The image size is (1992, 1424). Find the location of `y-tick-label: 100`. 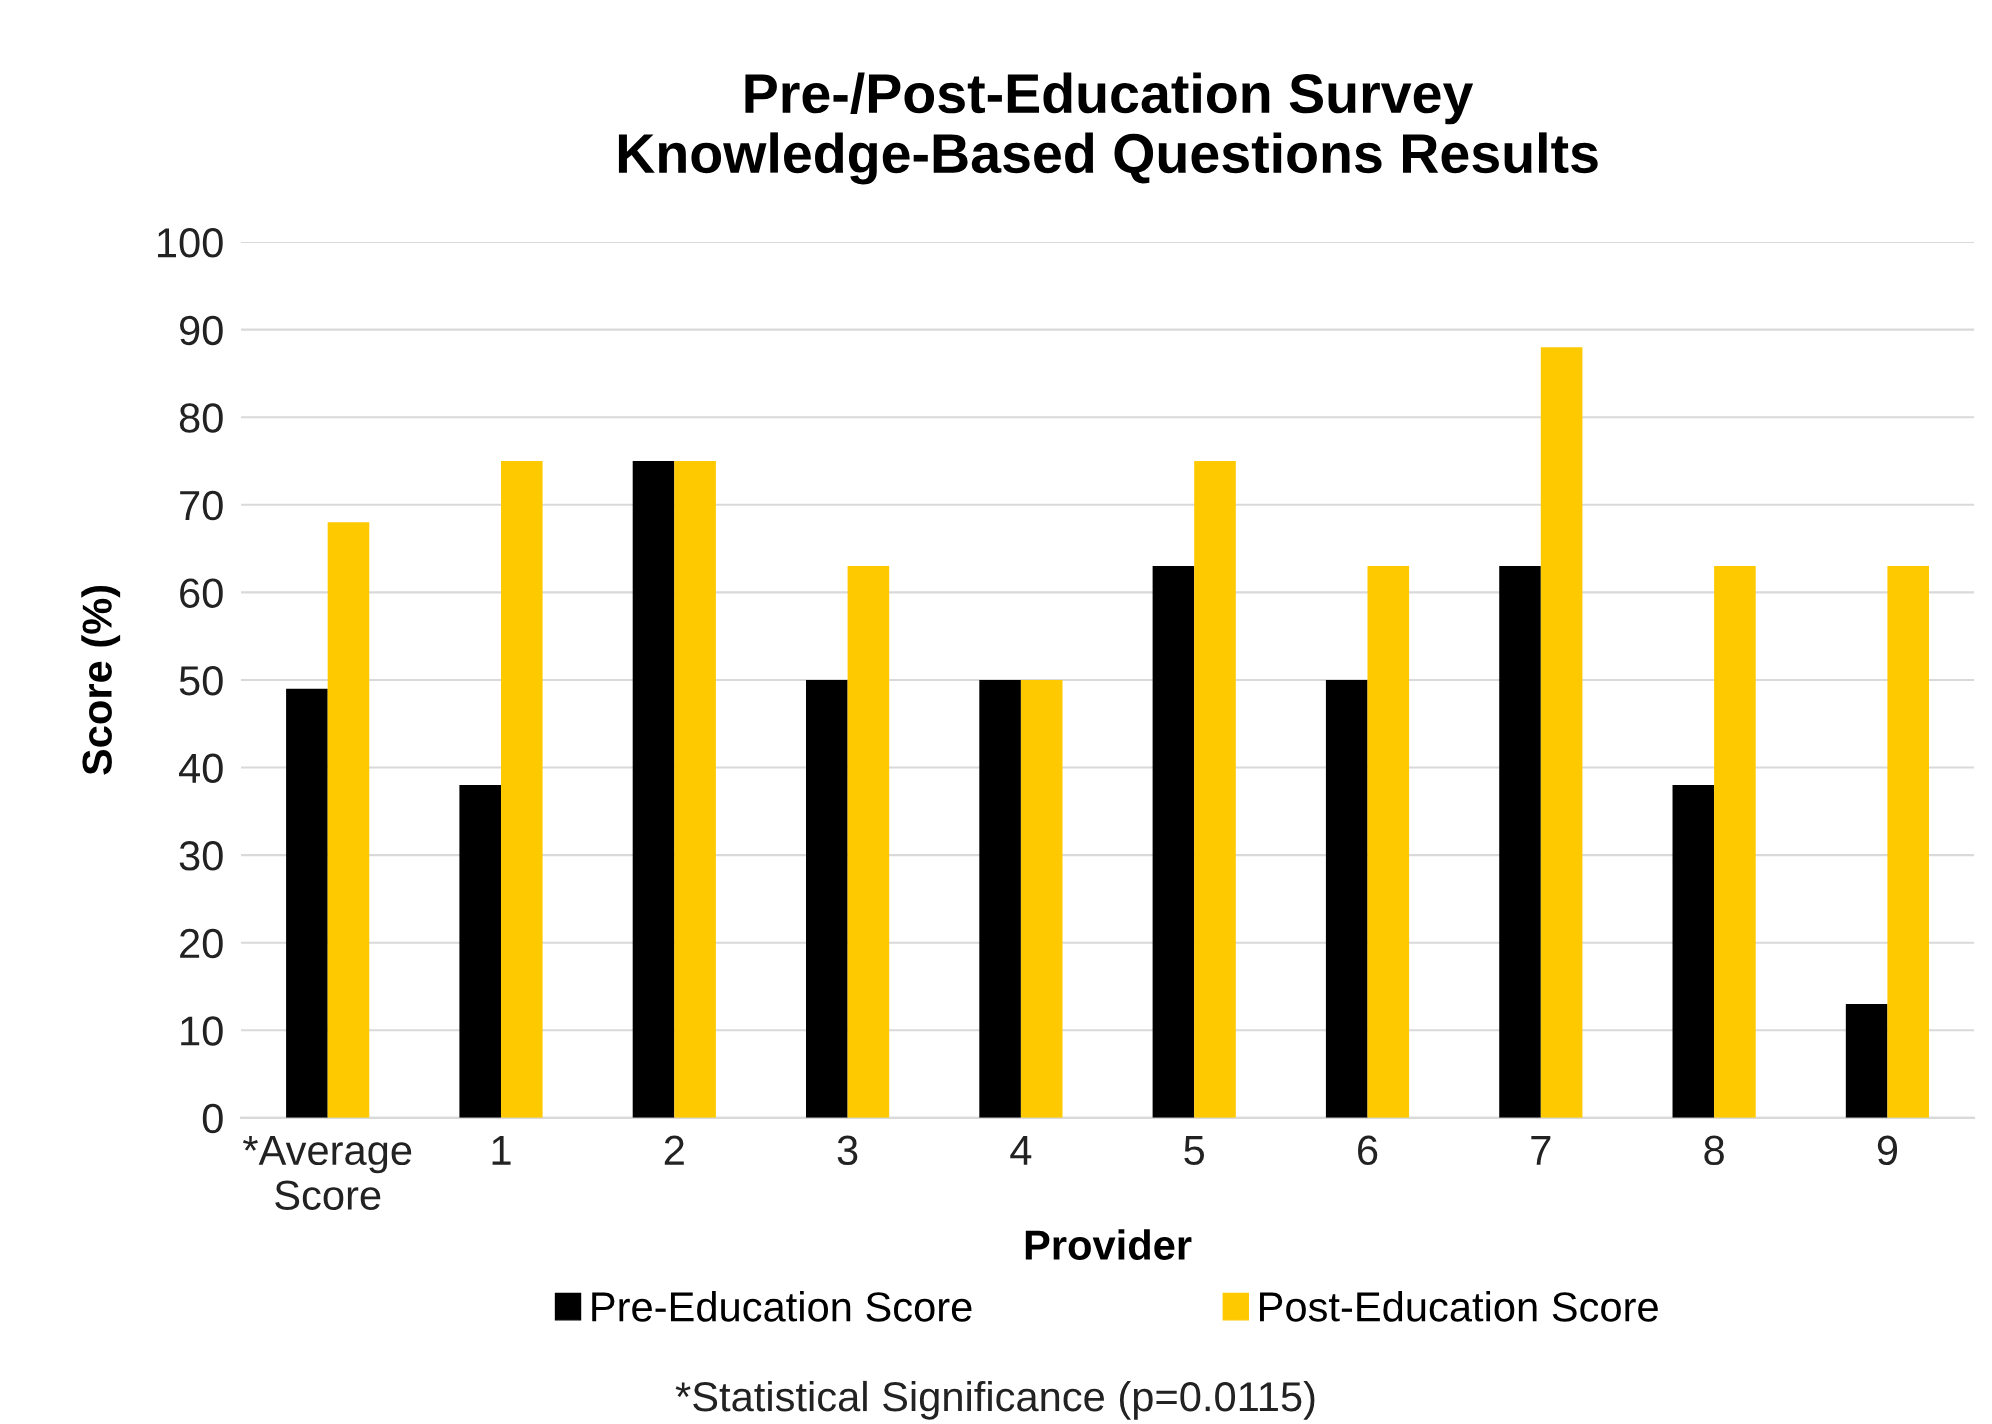

y-tick-label: 100 is located at coordinates (190, 243).